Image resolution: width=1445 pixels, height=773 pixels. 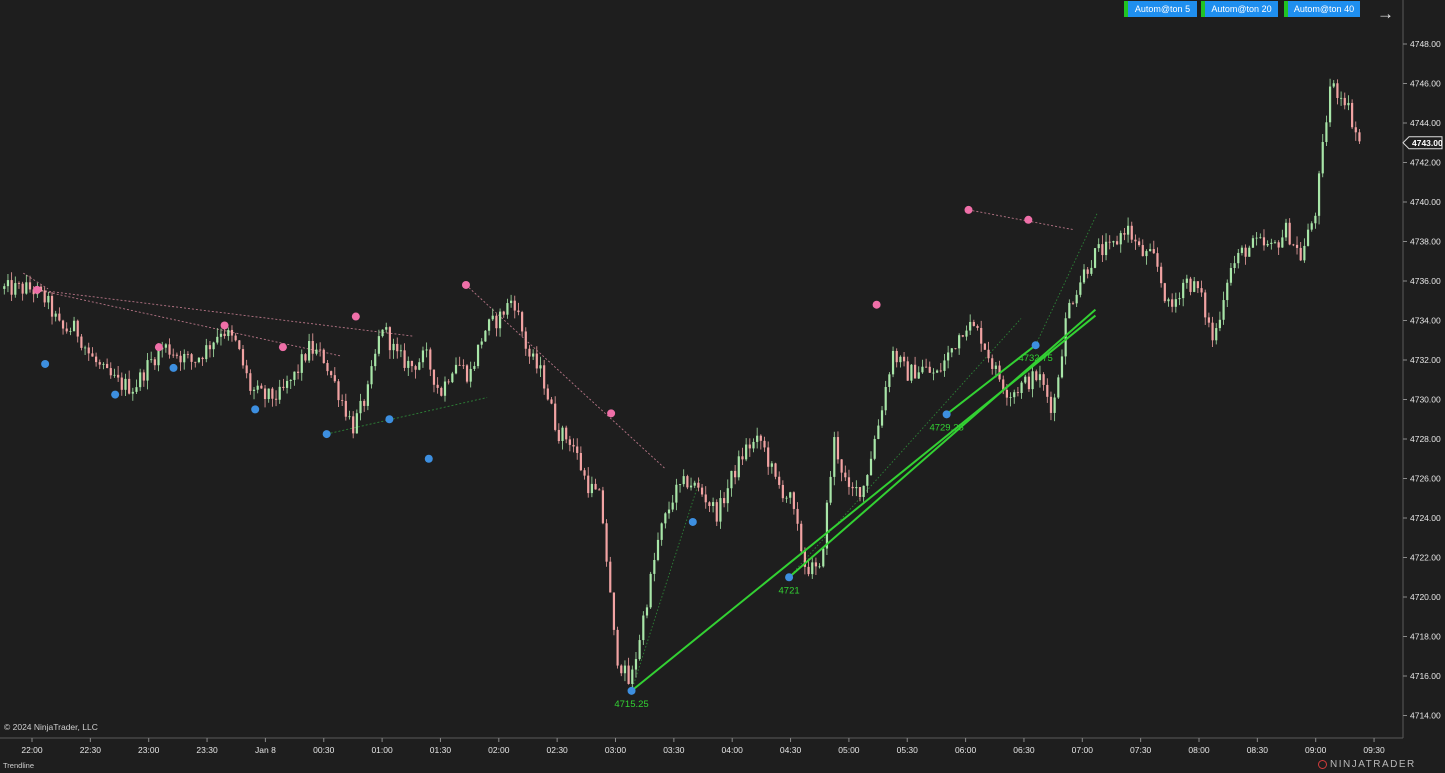 I want to click on swing-level-labels: 4715.25 4721 4729.25 4732.75, so click(x=833, y=531).